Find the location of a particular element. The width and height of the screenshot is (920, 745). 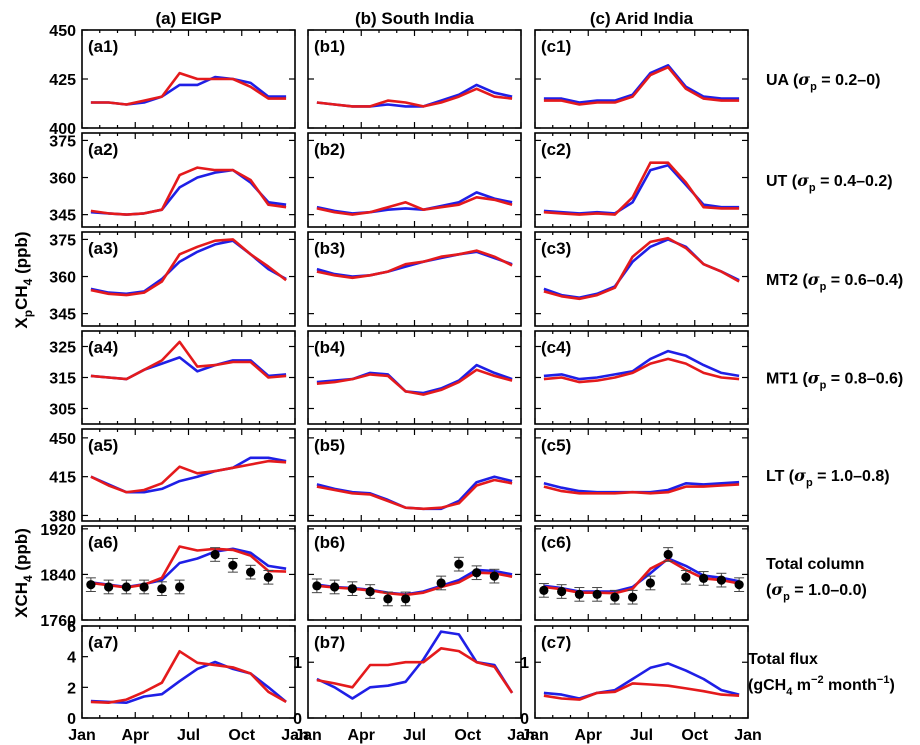

panel: (b3) is located at coordinates (414, 279).